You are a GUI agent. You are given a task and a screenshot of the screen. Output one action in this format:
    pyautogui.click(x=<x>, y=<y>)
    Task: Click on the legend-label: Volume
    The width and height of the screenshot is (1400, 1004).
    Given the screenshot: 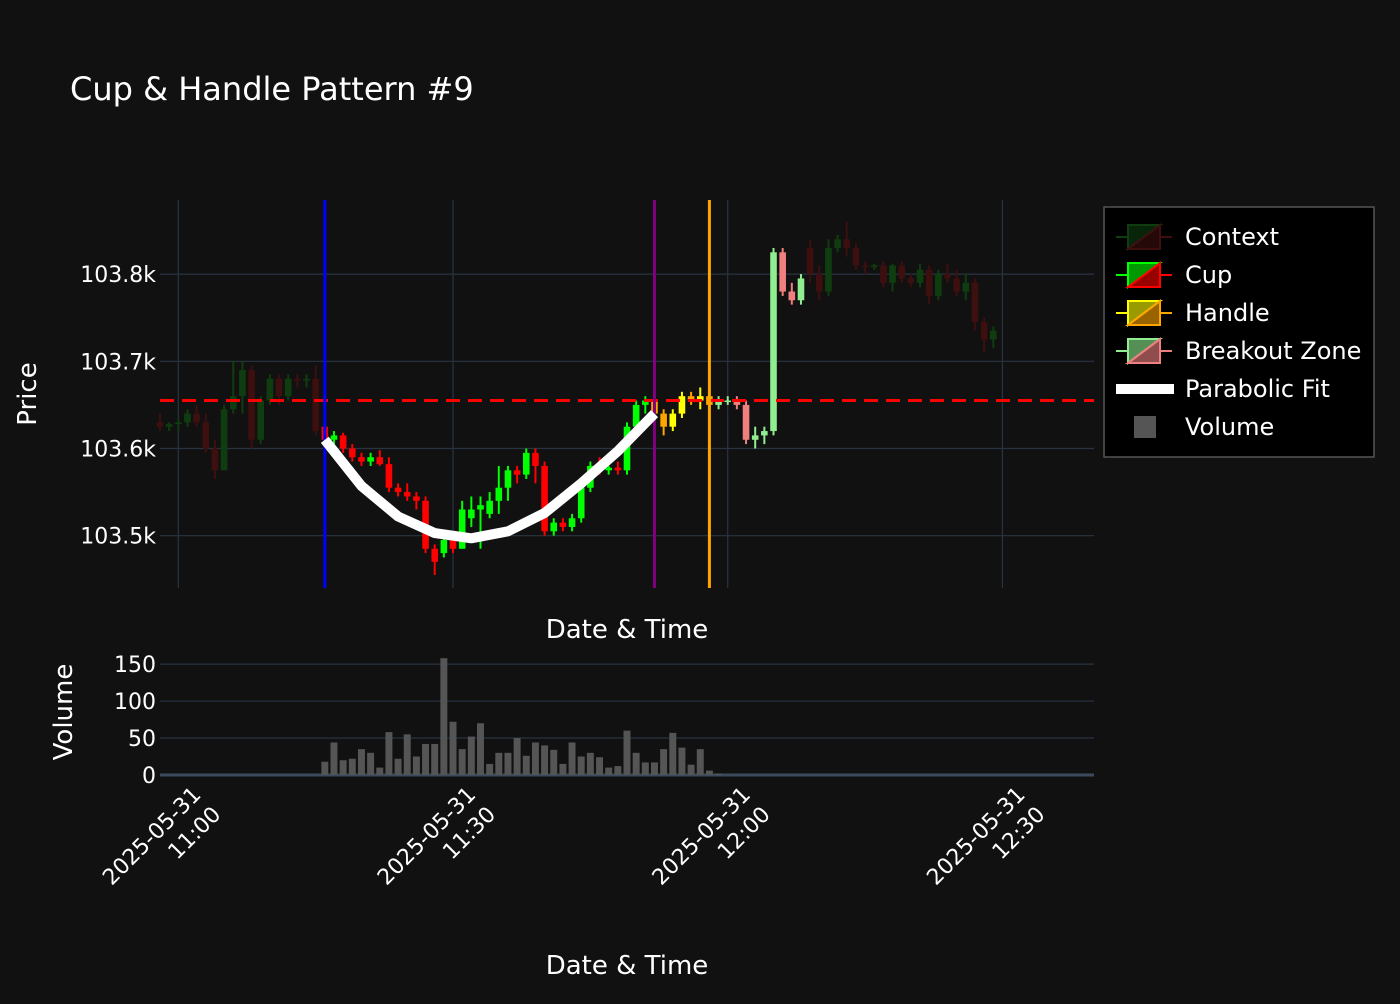 What is the action you would take?
    pyautogui.click(x=1229, y=427)
    